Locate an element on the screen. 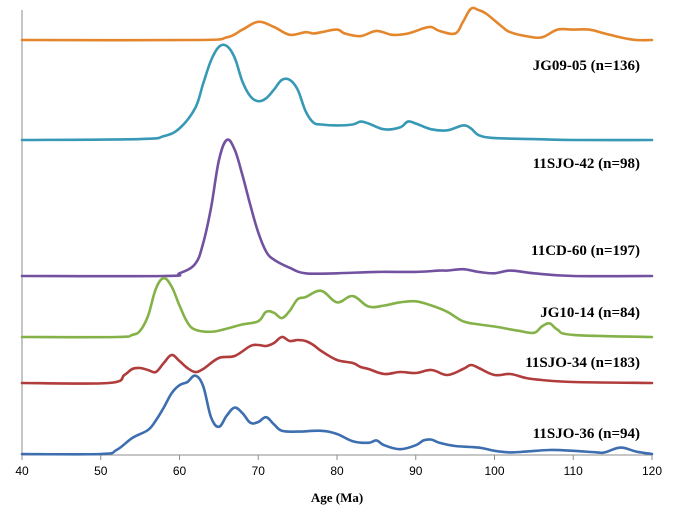 The image size is (678, 510). x-tick-label: 100 is located at coordinates (494, 471).